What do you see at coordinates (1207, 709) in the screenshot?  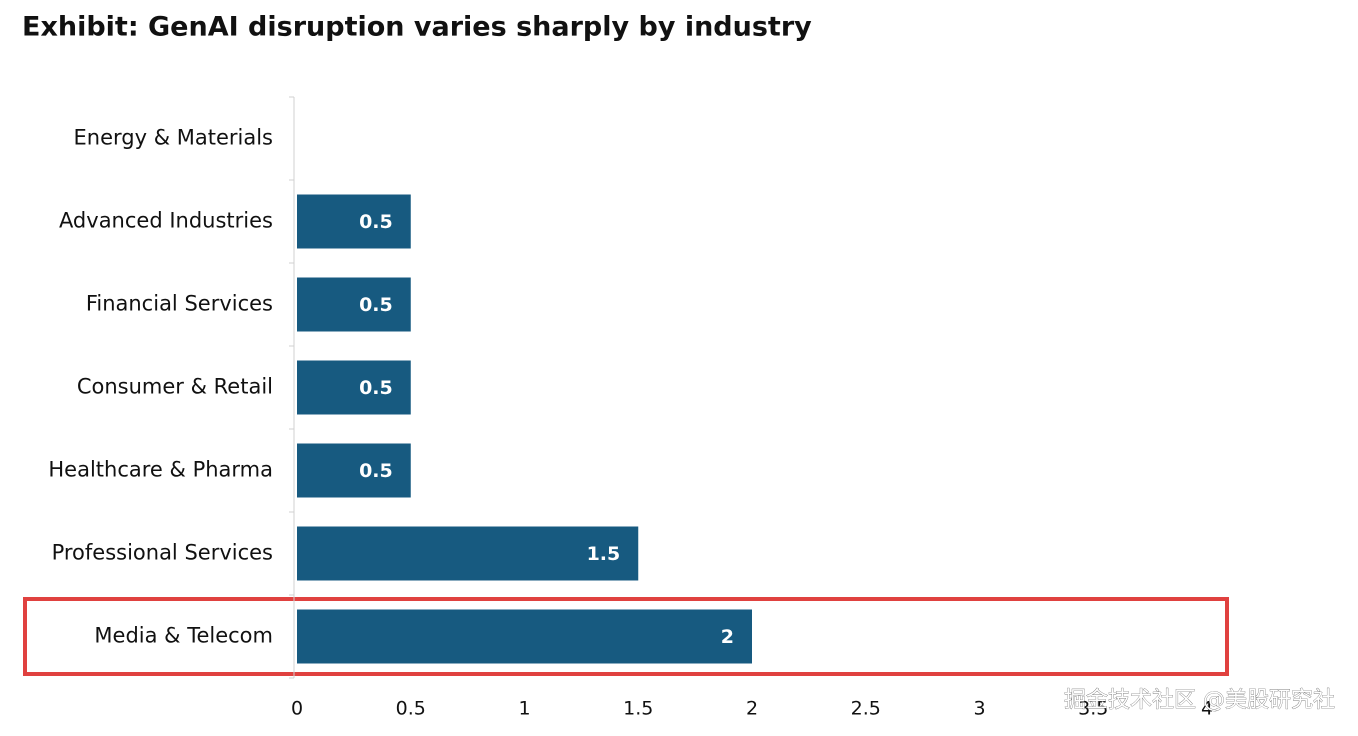 I see `x-tick-label: 4` at bounding box center [1207, 709].